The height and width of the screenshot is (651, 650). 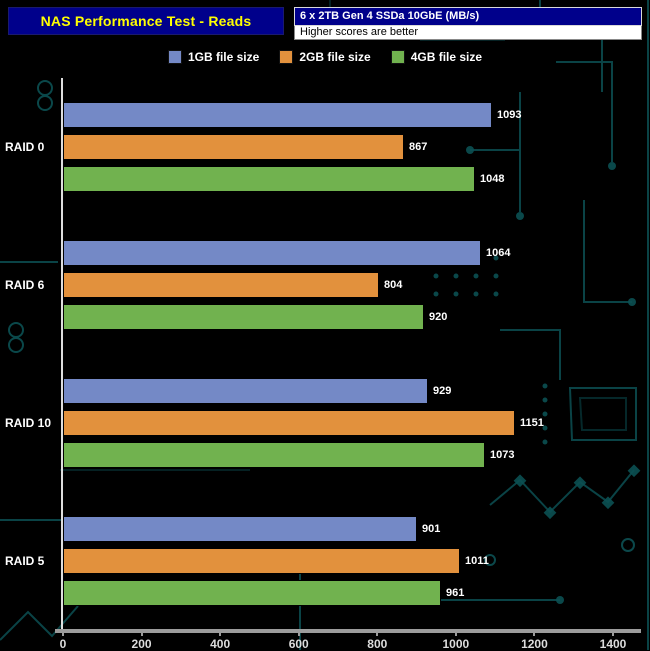 I want to click on tick-label: 400, so click(x=220, y=644).